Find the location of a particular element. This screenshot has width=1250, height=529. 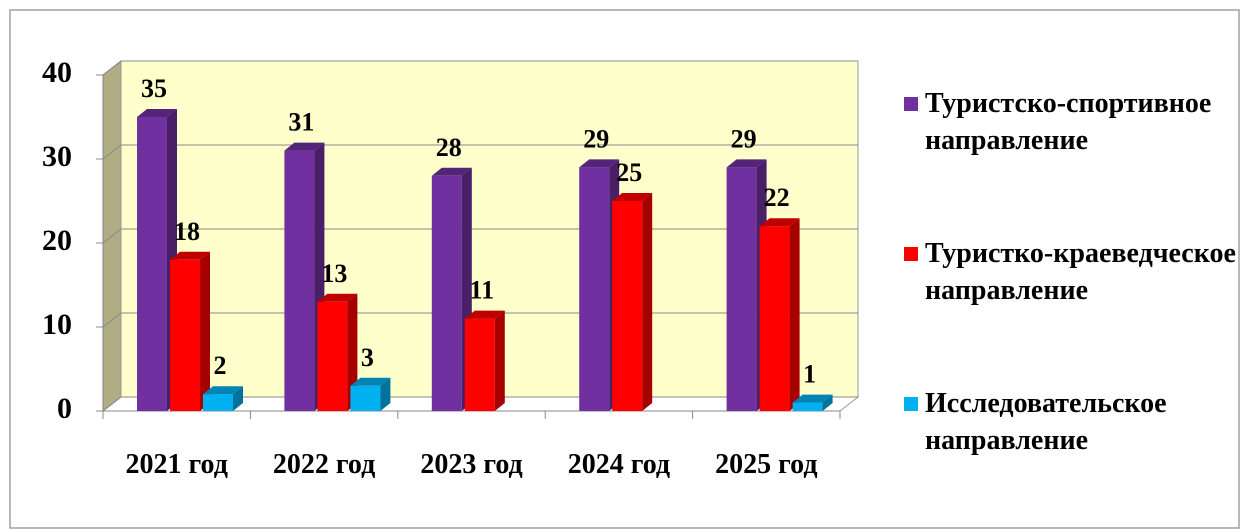

legend-label: Туристско-спортивное направление is located at coordinates (1068, 122).